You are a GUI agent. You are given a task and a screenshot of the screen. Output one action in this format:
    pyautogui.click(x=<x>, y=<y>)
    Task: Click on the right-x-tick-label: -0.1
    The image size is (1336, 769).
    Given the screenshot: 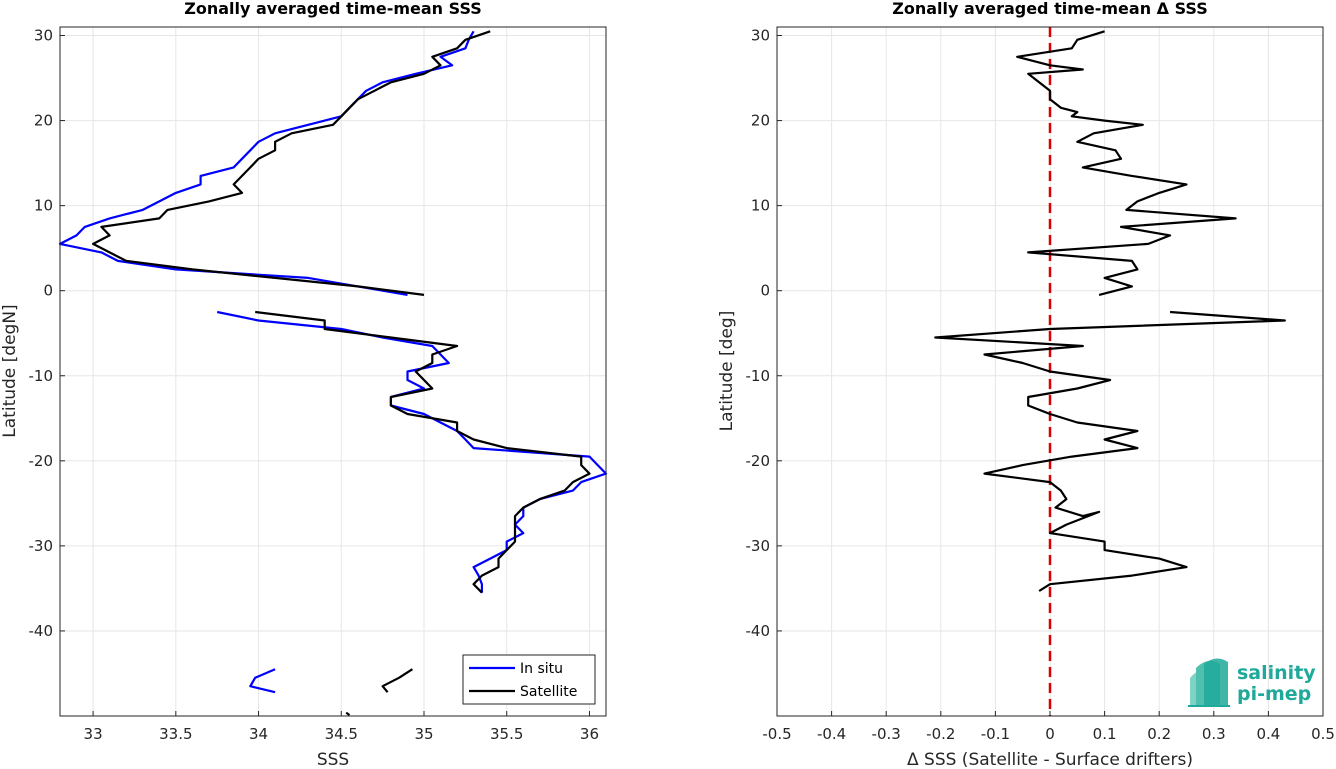 What is the action you would take?
    pyautogui.click(x=995, y=734)
    